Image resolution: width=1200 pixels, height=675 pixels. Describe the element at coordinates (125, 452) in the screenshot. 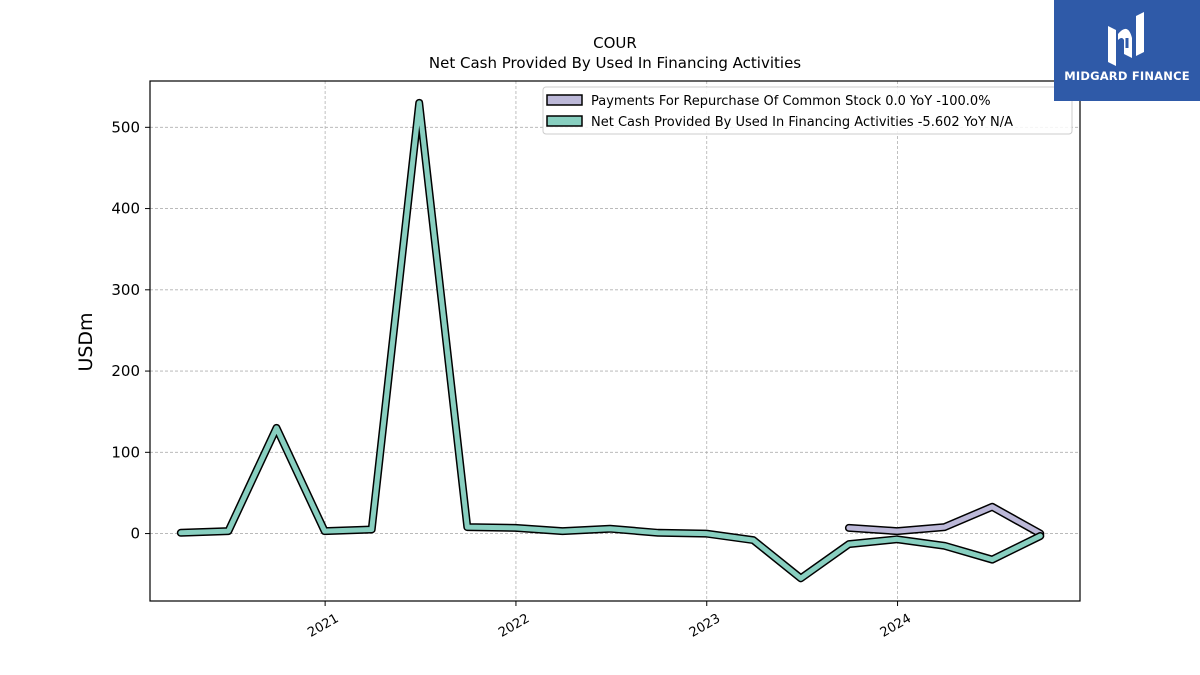

I see `y-tick-label: 100` at that location.